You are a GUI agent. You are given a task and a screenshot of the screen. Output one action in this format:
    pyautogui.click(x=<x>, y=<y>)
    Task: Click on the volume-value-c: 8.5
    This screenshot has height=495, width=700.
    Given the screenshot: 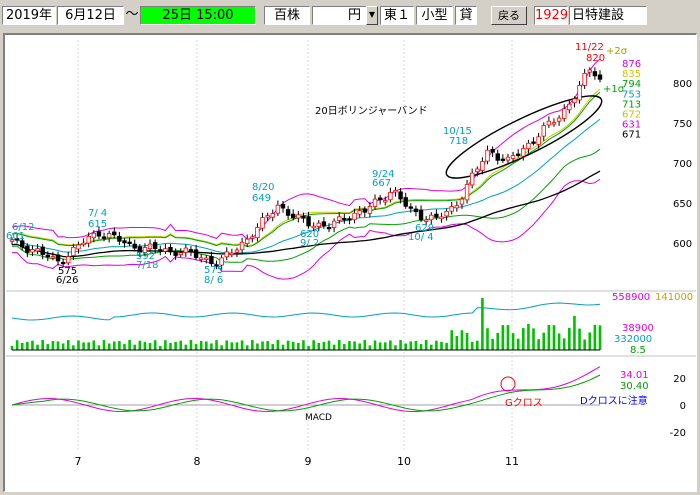 What is the action you would take?
    pyautogui.click(x=638, y=350)
    